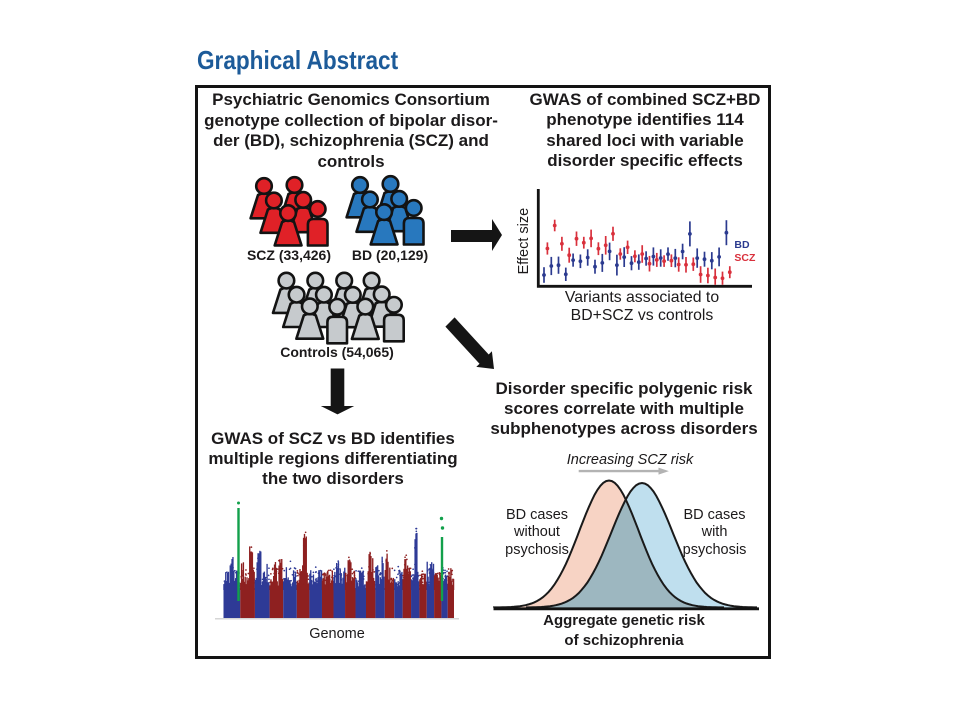 The image size is (960, 720). What do you see at coordinates (745, 258) in the screenshot?
I see `svg-text: SCZ` at bounding box center [745, 258].